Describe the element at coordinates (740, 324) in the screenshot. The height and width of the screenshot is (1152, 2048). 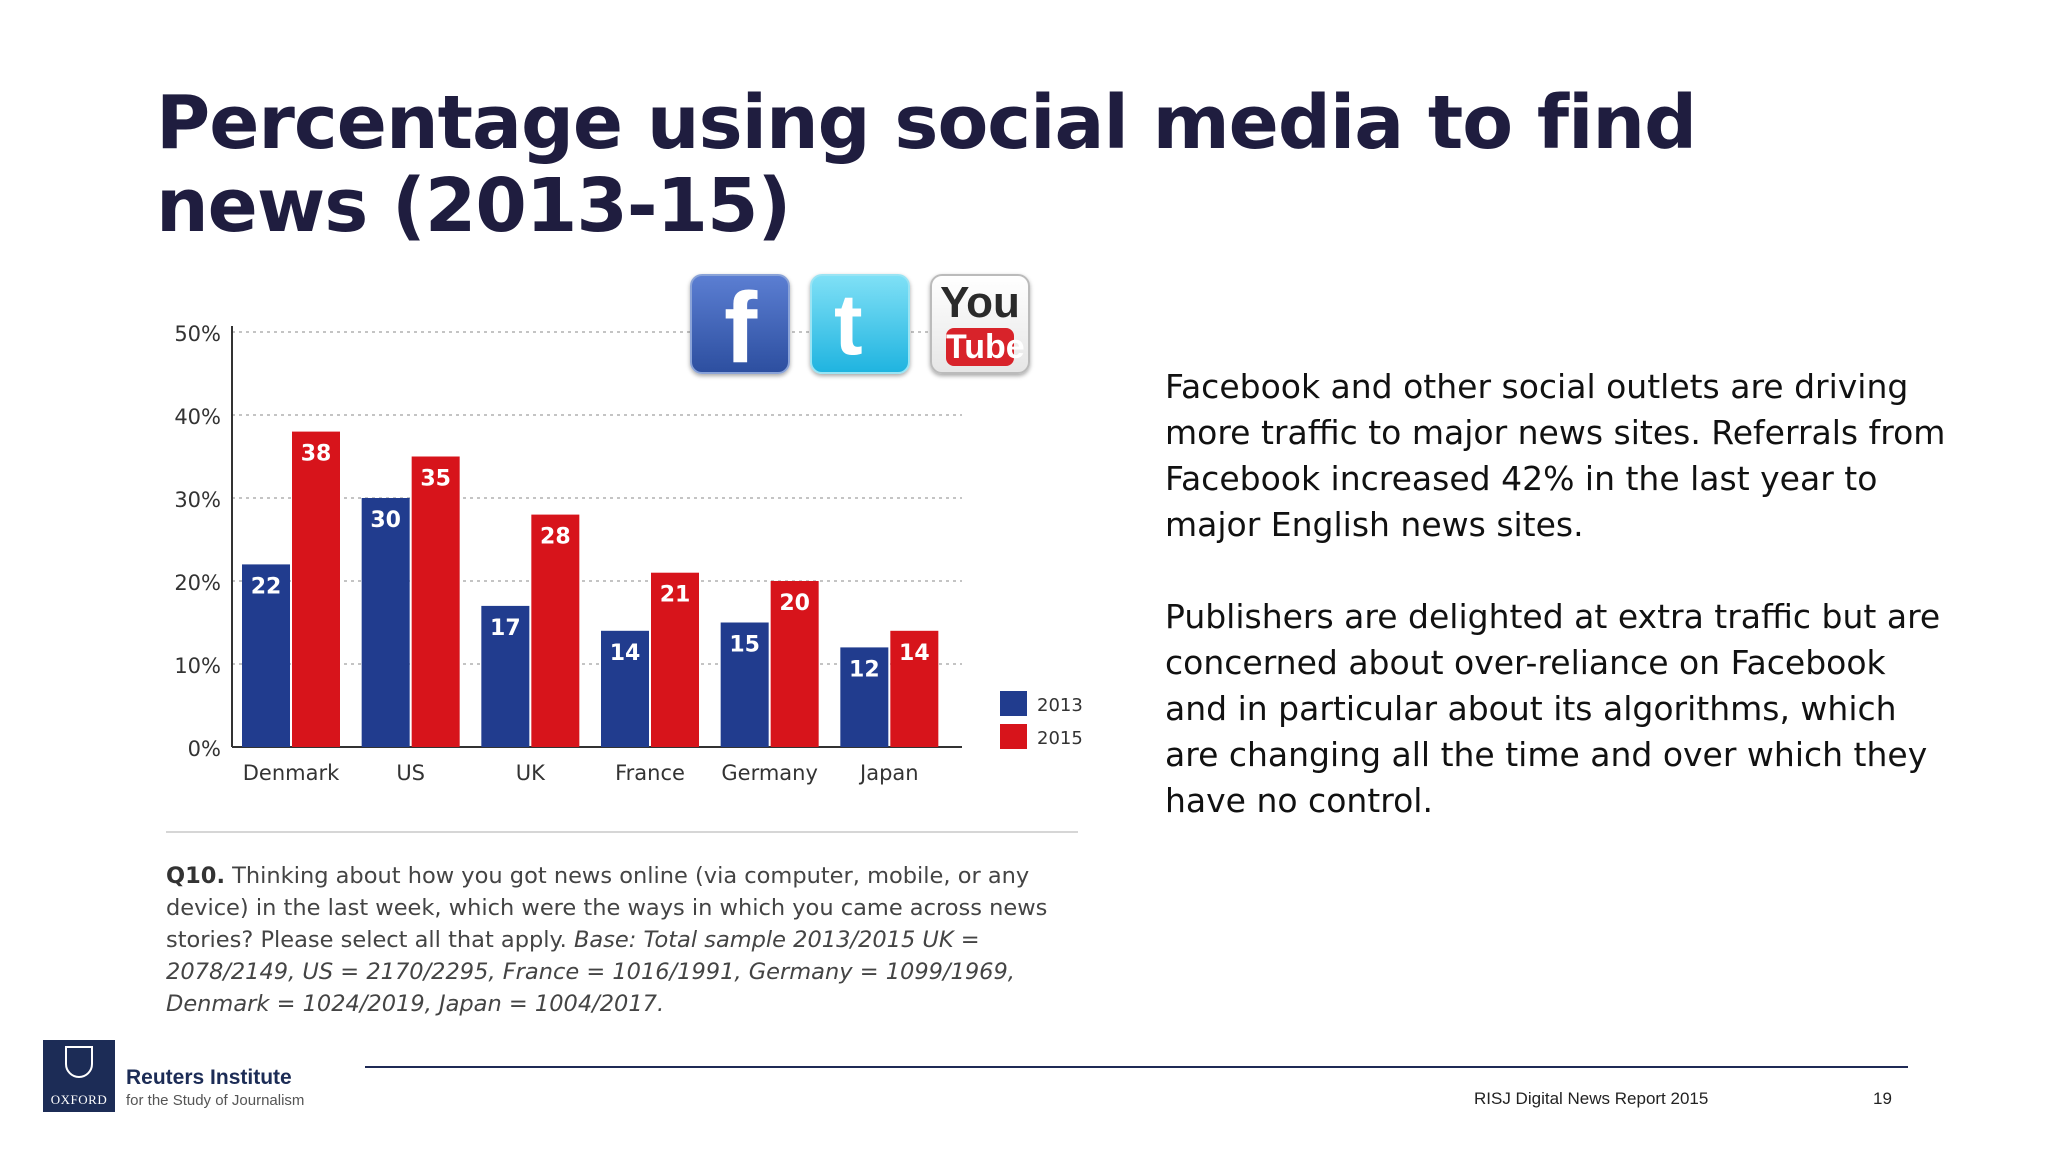
I see `facebook-icon: f` at that location.